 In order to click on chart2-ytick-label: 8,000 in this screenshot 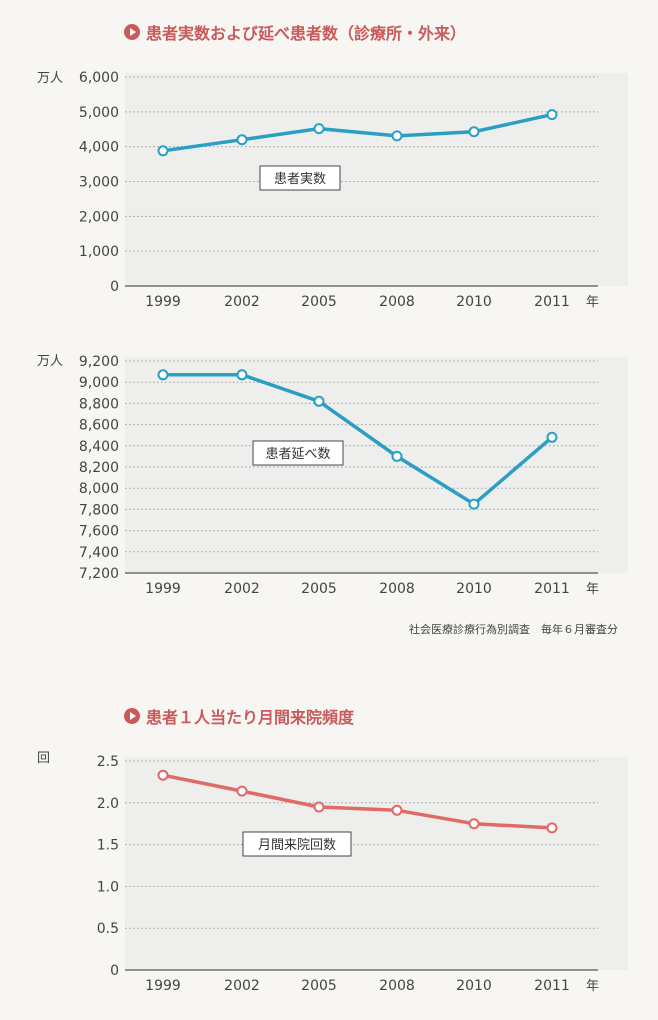, I will do `click(99, 489)`.